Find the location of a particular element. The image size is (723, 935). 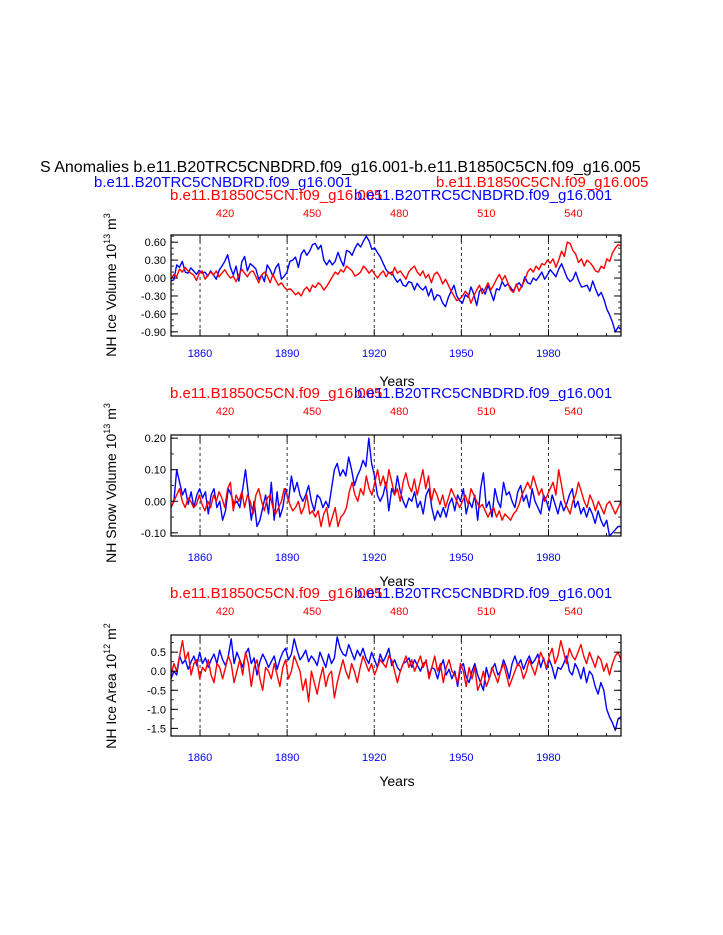

y-tick-labels: 0.5 0.0 -0.5 -1.0 -1.5 is located at coordinates (156, 691).